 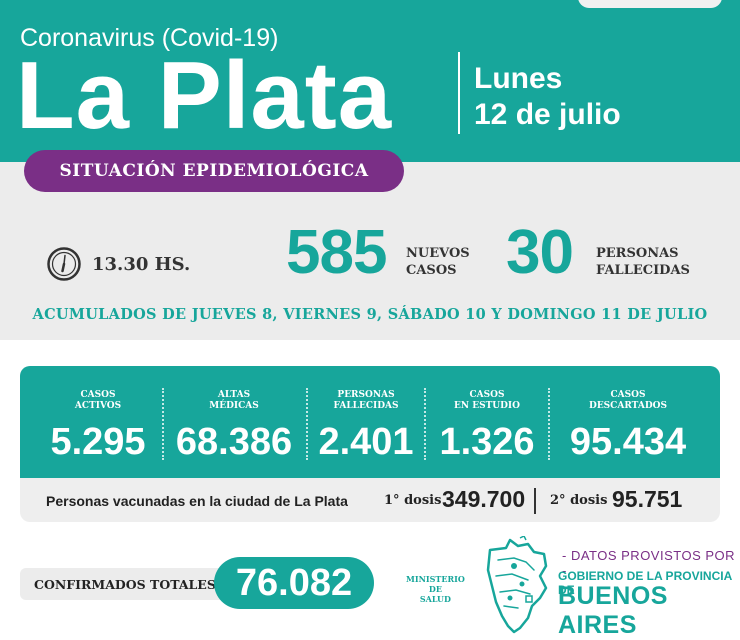 I want to click on stat-label-line2: FALLECIDAS, so click(x=366, y=406).